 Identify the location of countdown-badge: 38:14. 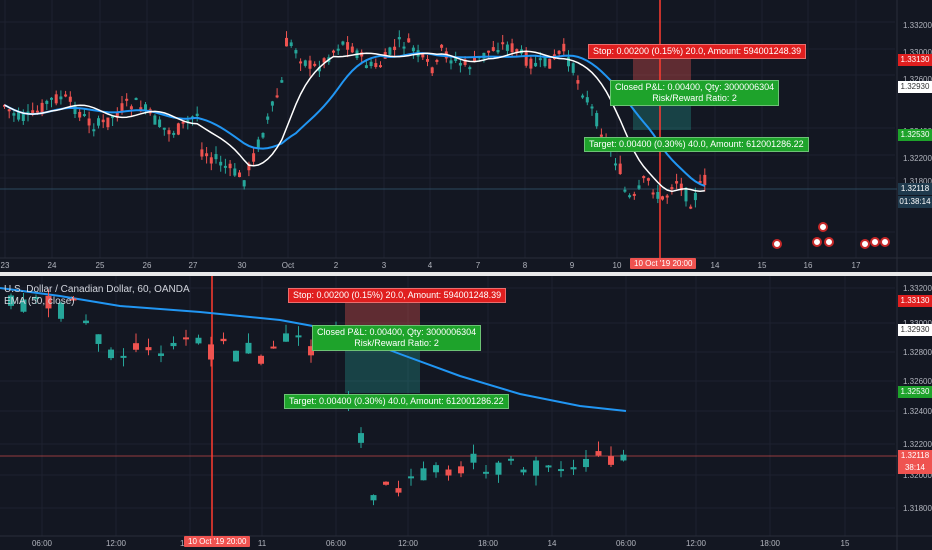
(915, 468).